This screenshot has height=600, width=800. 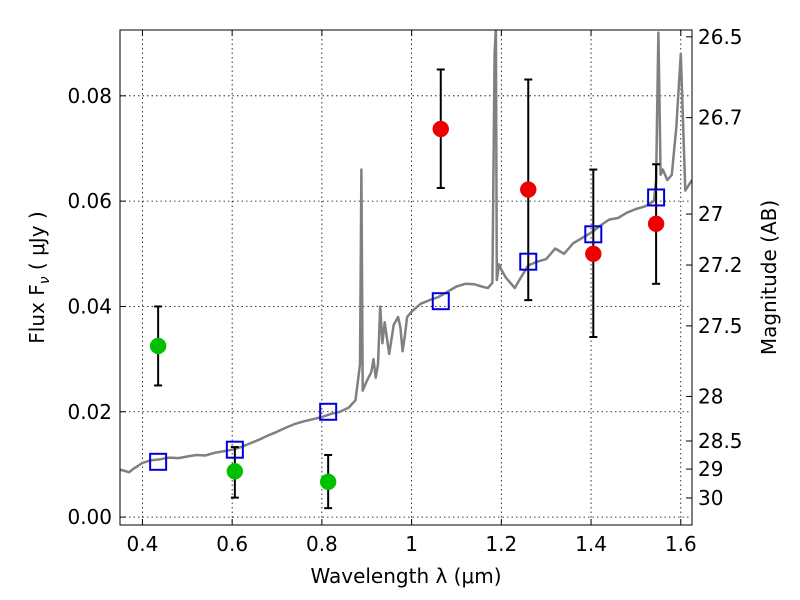 I want to click on y2-tick-label: 27.2, so click(x=720, y=265).